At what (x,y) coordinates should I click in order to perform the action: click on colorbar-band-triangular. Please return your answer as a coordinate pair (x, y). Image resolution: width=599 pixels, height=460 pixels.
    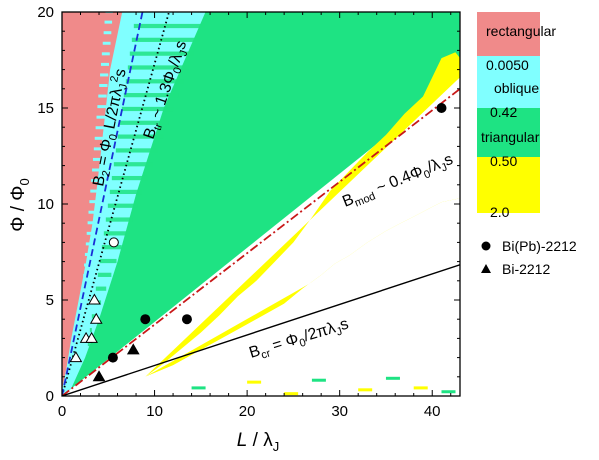
    Looking at the image, I should click on (508, 132).